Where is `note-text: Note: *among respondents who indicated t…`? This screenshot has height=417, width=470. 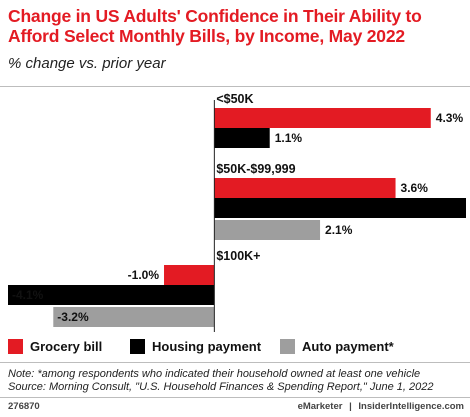 note-text: Note: *among respondents who indicated t… is located at coordinates (214, 374).